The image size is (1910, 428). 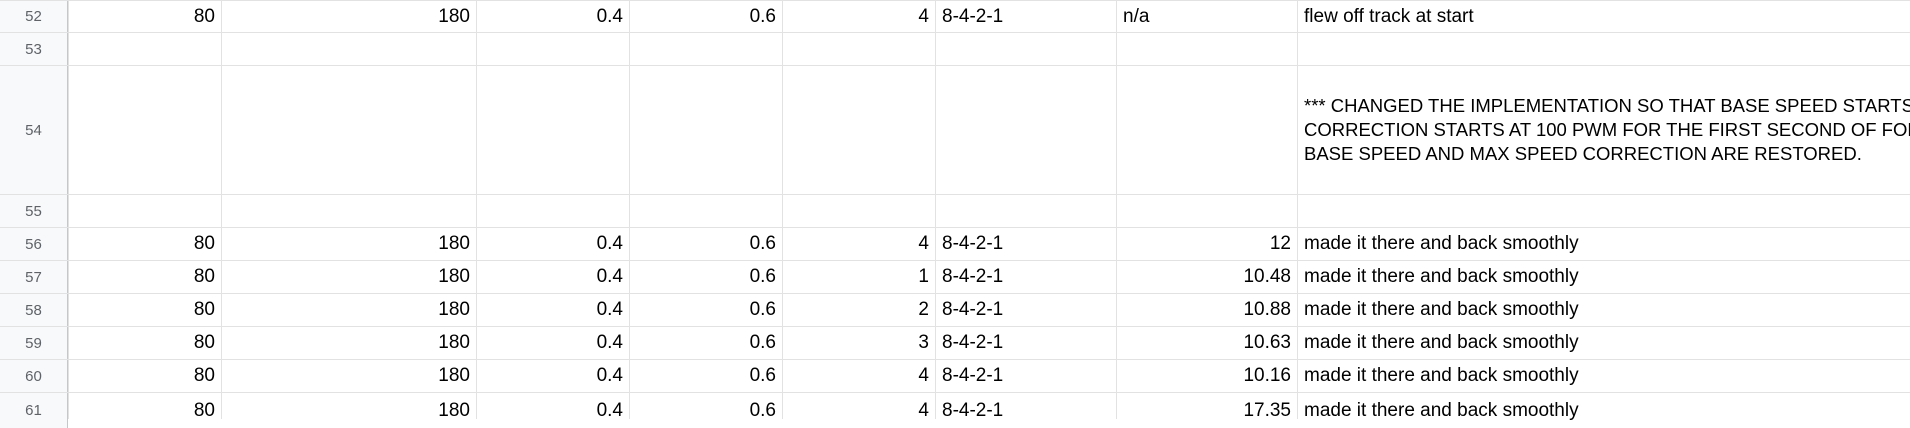 I want to click on row-header: 54, so click(x=34, y=130).